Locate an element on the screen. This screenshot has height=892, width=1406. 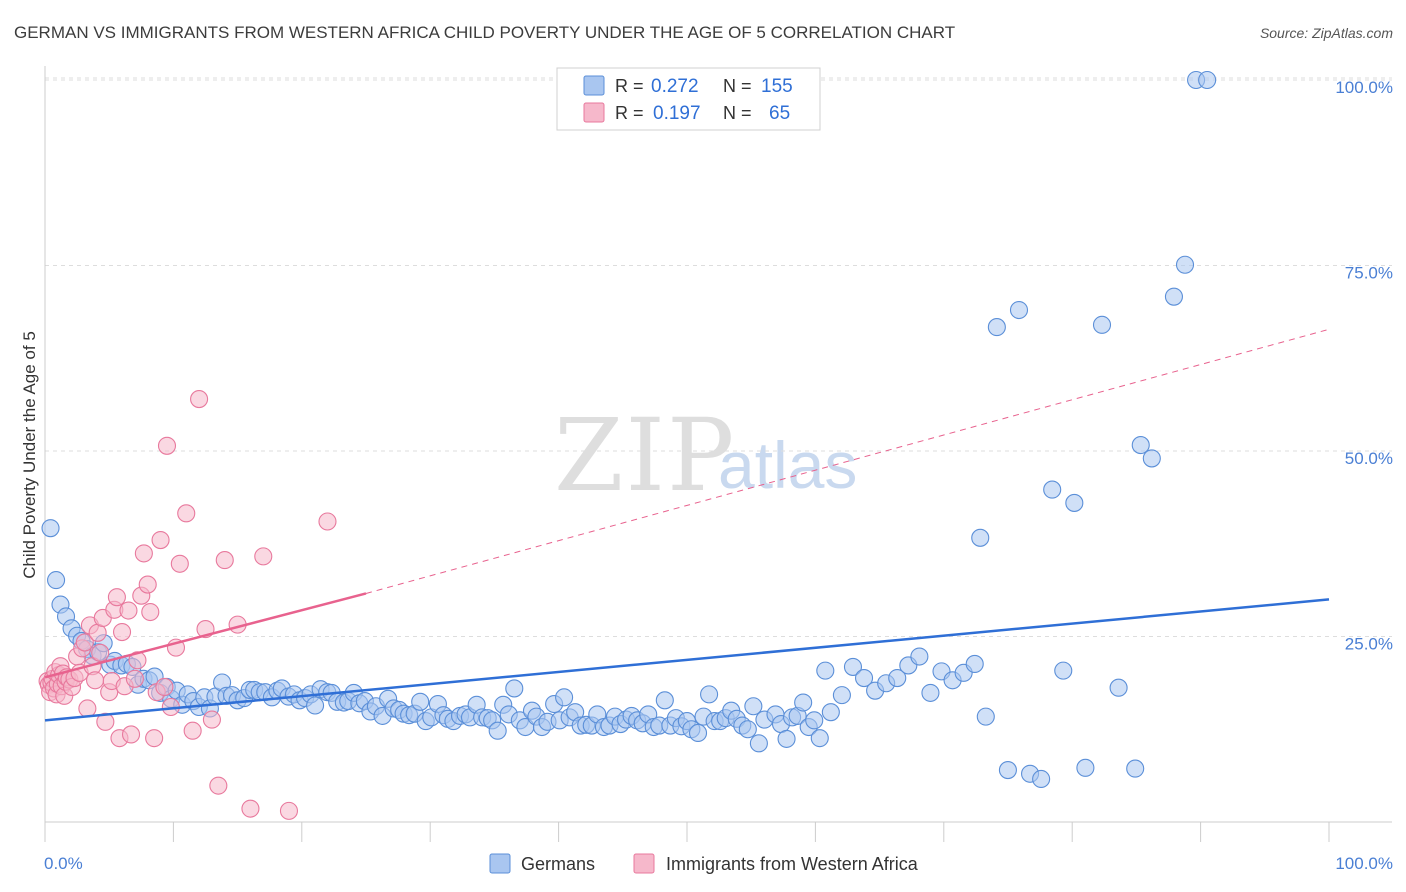
x-tick-label: 0.0% is located at coordinates (63, 863).